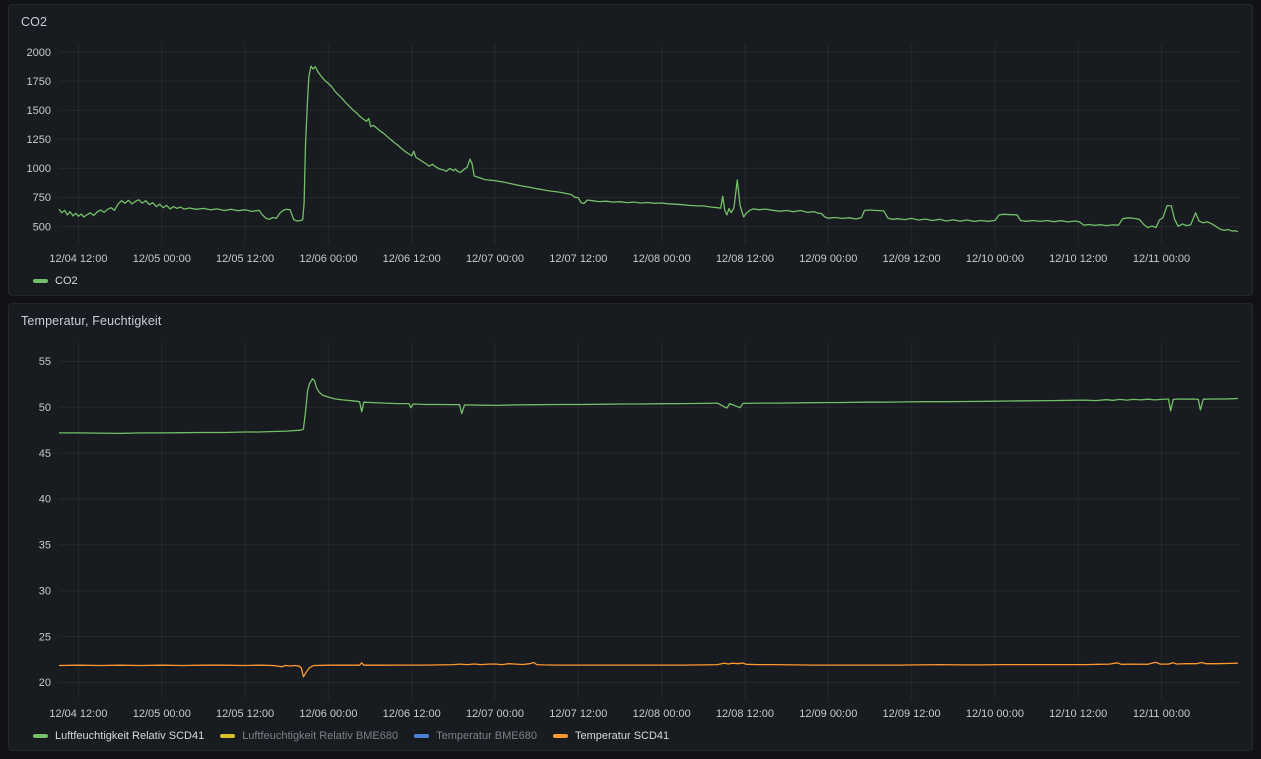 The width and height of the screenshot is (1261, 759). I want to click on legend-swatch-co2, so click(40, 281).